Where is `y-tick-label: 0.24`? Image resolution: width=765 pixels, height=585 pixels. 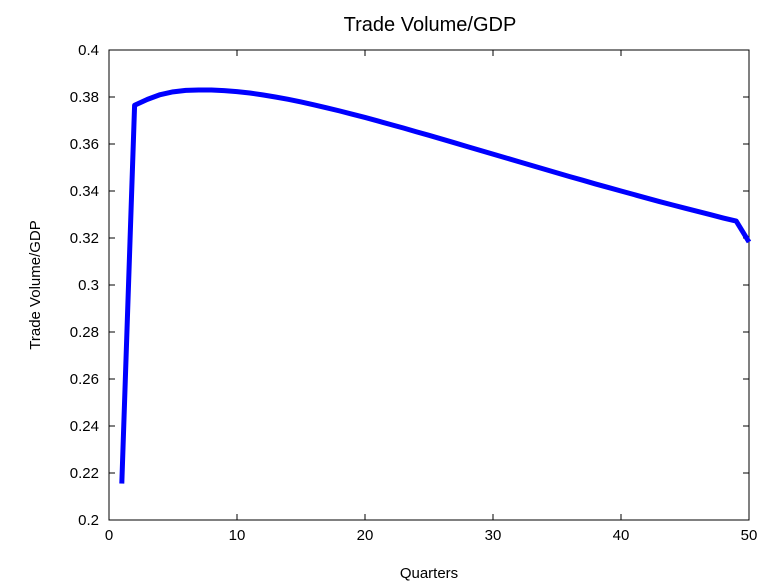 y-tick-label: 0.24 is located at coordinates (84, 426).